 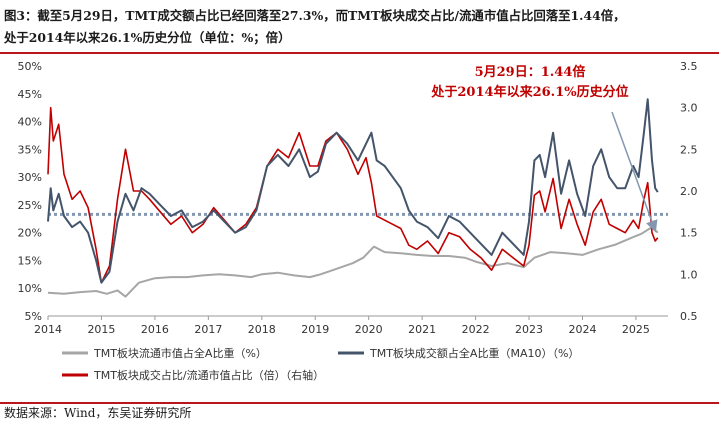 I want to click on y-left-tick-label: 50%, so click(x=30, y=66).